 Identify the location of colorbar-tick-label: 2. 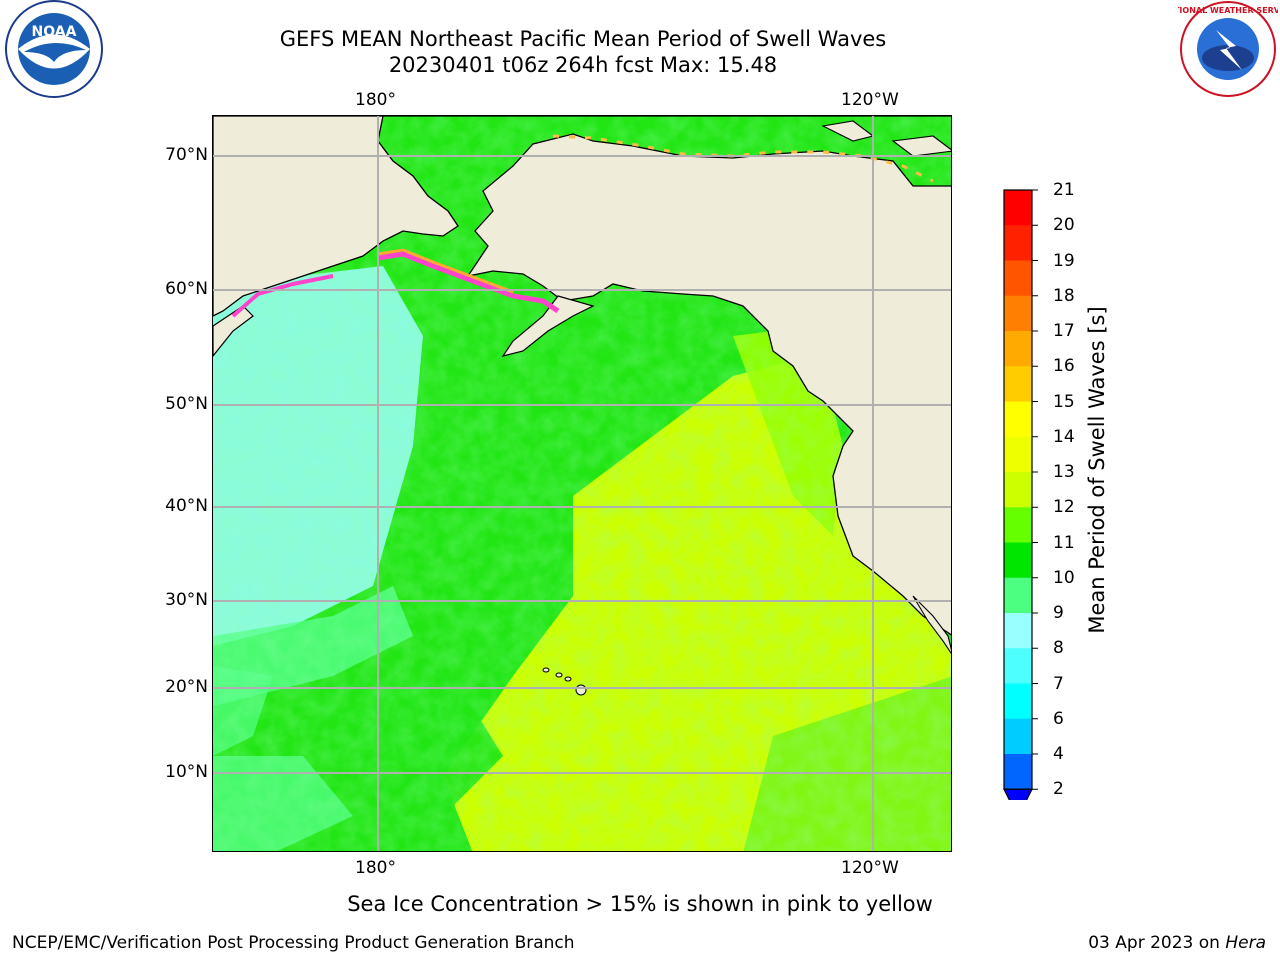
(1058, 789).